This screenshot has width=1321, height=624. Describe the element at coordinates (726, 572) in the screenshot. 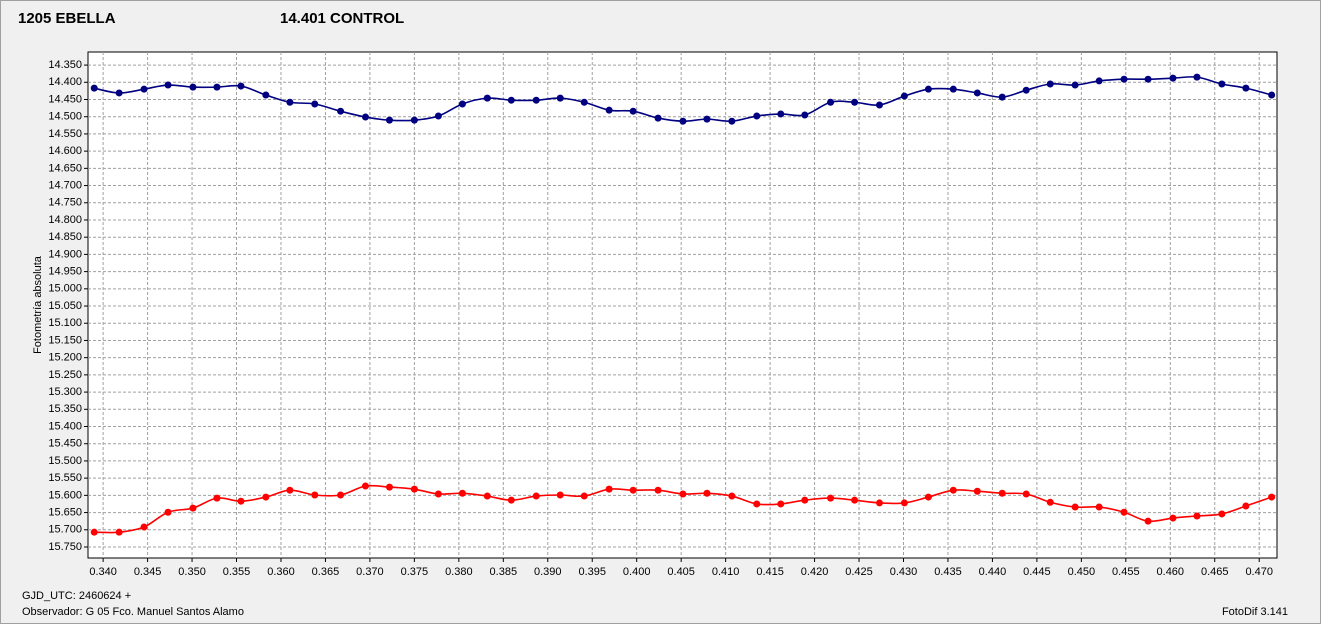

I see `x-tick-label: 0.410` at that location.